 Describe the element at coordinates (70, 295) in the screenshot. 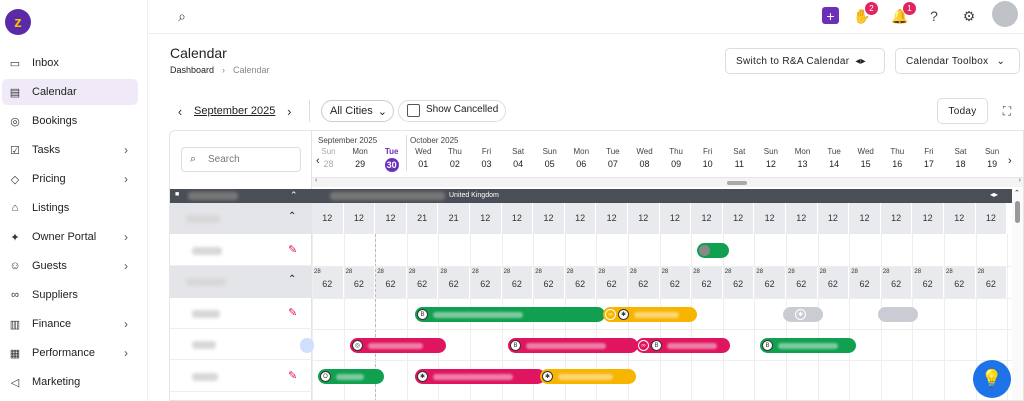

I see `sidebar-item-suppliers: ∞ Suppliers` at that location.